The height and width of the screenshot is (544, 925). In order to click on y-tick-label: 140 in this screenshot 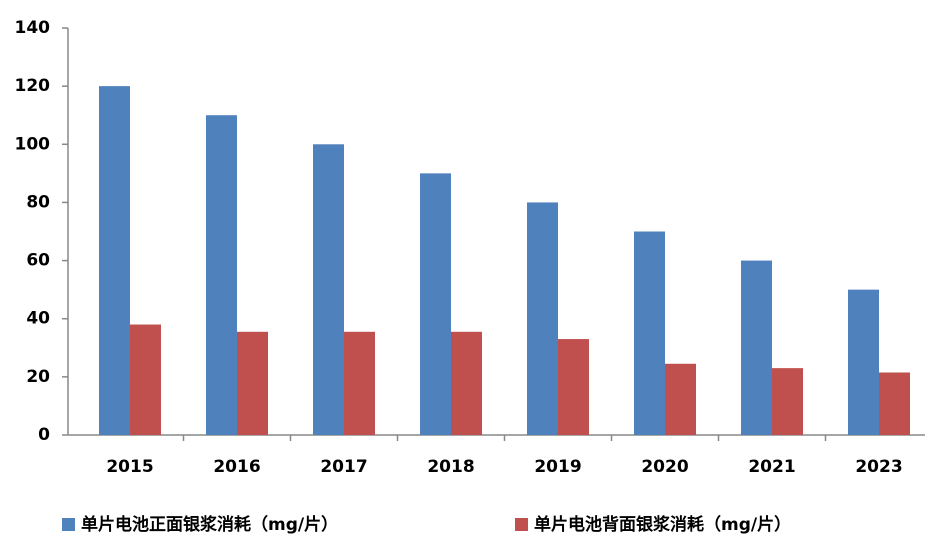, I will do `click(33, 28)`.